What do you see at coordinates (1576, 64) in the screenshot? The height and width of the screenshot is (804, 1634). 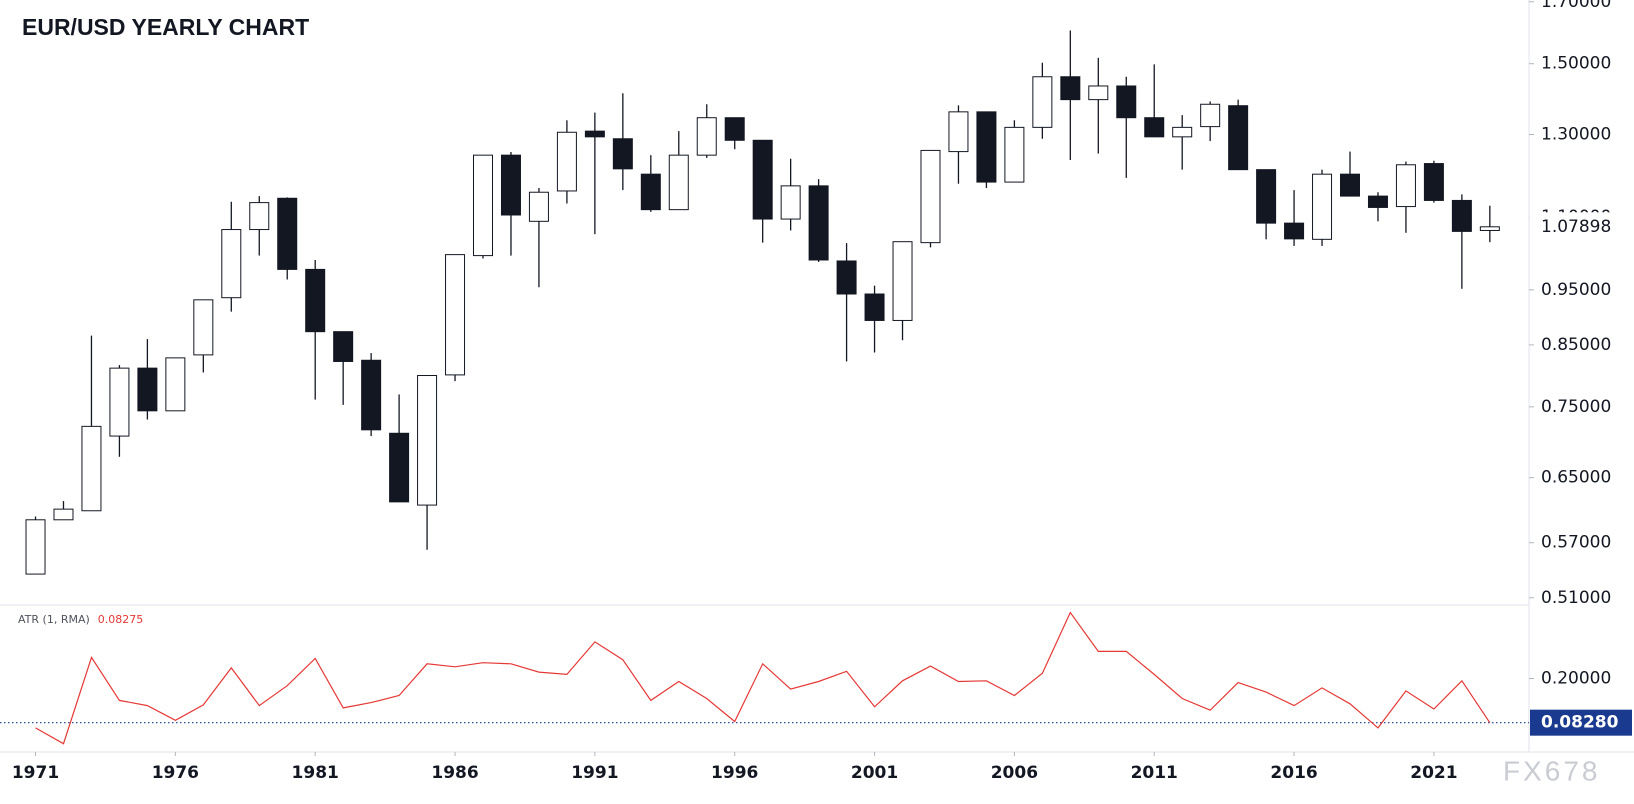 I see `y-tick-label: 1.50000` at bounding box center [1576, 64].